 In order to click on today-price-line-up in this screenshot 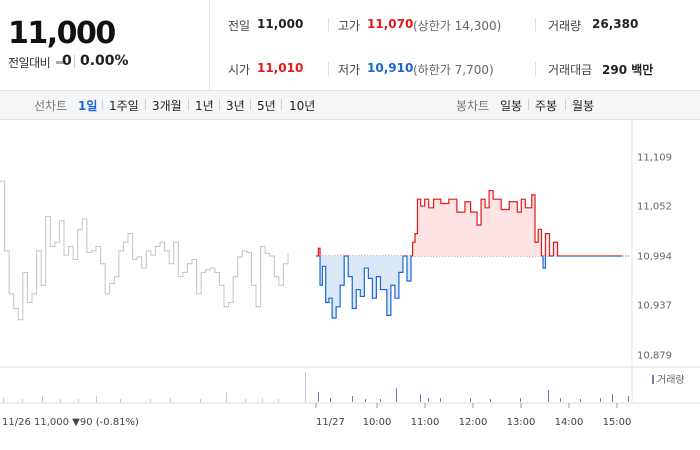, I will do `click(469, 222)`.